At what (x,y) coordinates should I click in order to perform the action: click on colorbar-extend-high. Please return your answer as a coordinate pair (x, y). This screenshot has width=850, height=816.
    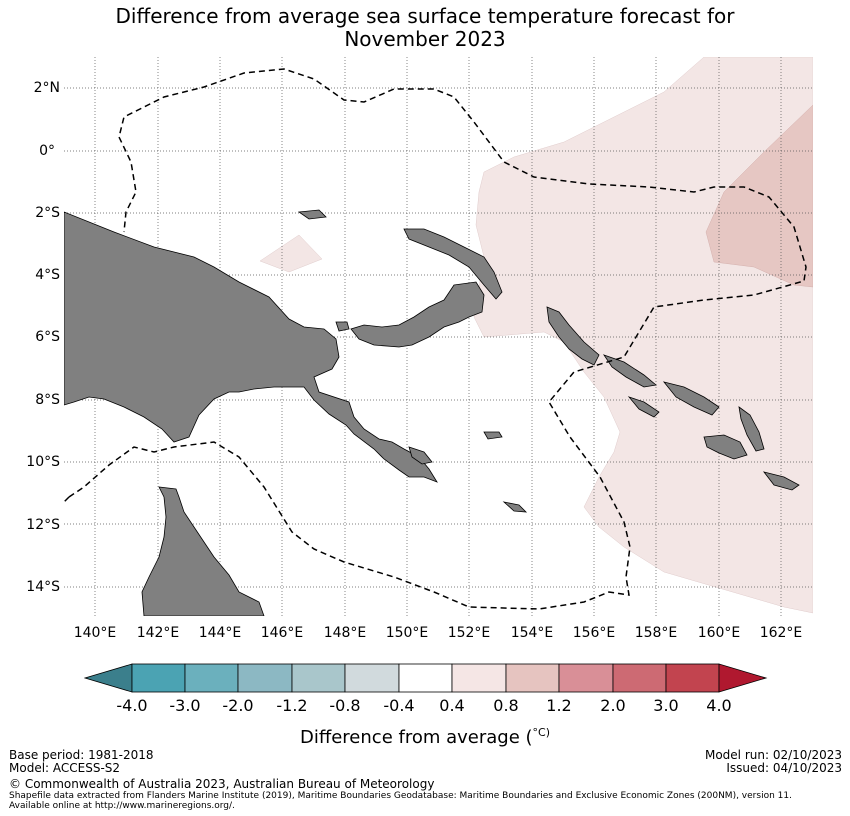
    Looking at the image, I should click on (743, 678).